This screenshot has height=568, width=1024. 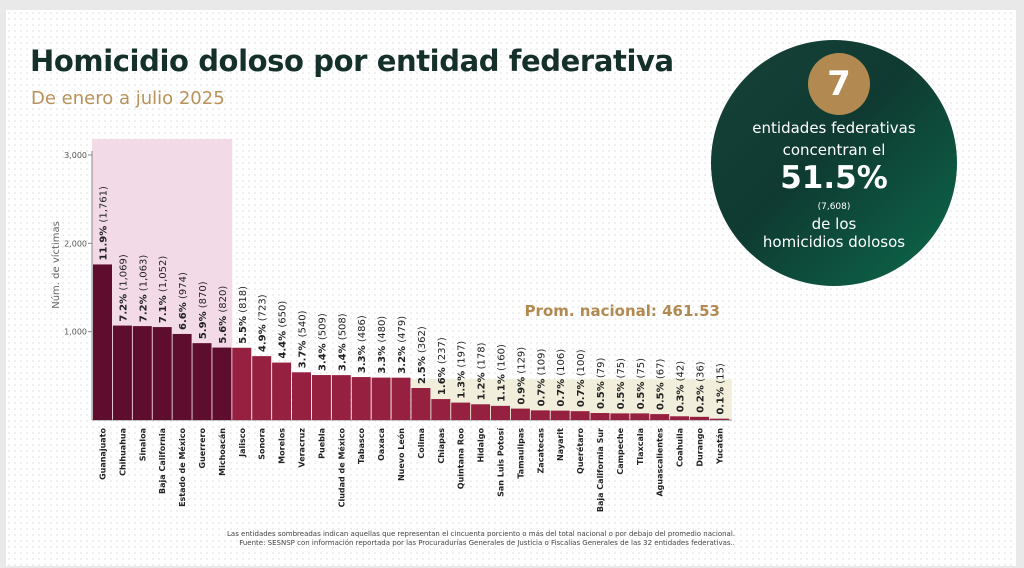 What do you see at coordinates (839, 84) in the screenshot?
I see `count-badge: 7` at bounding box center [839, 84].